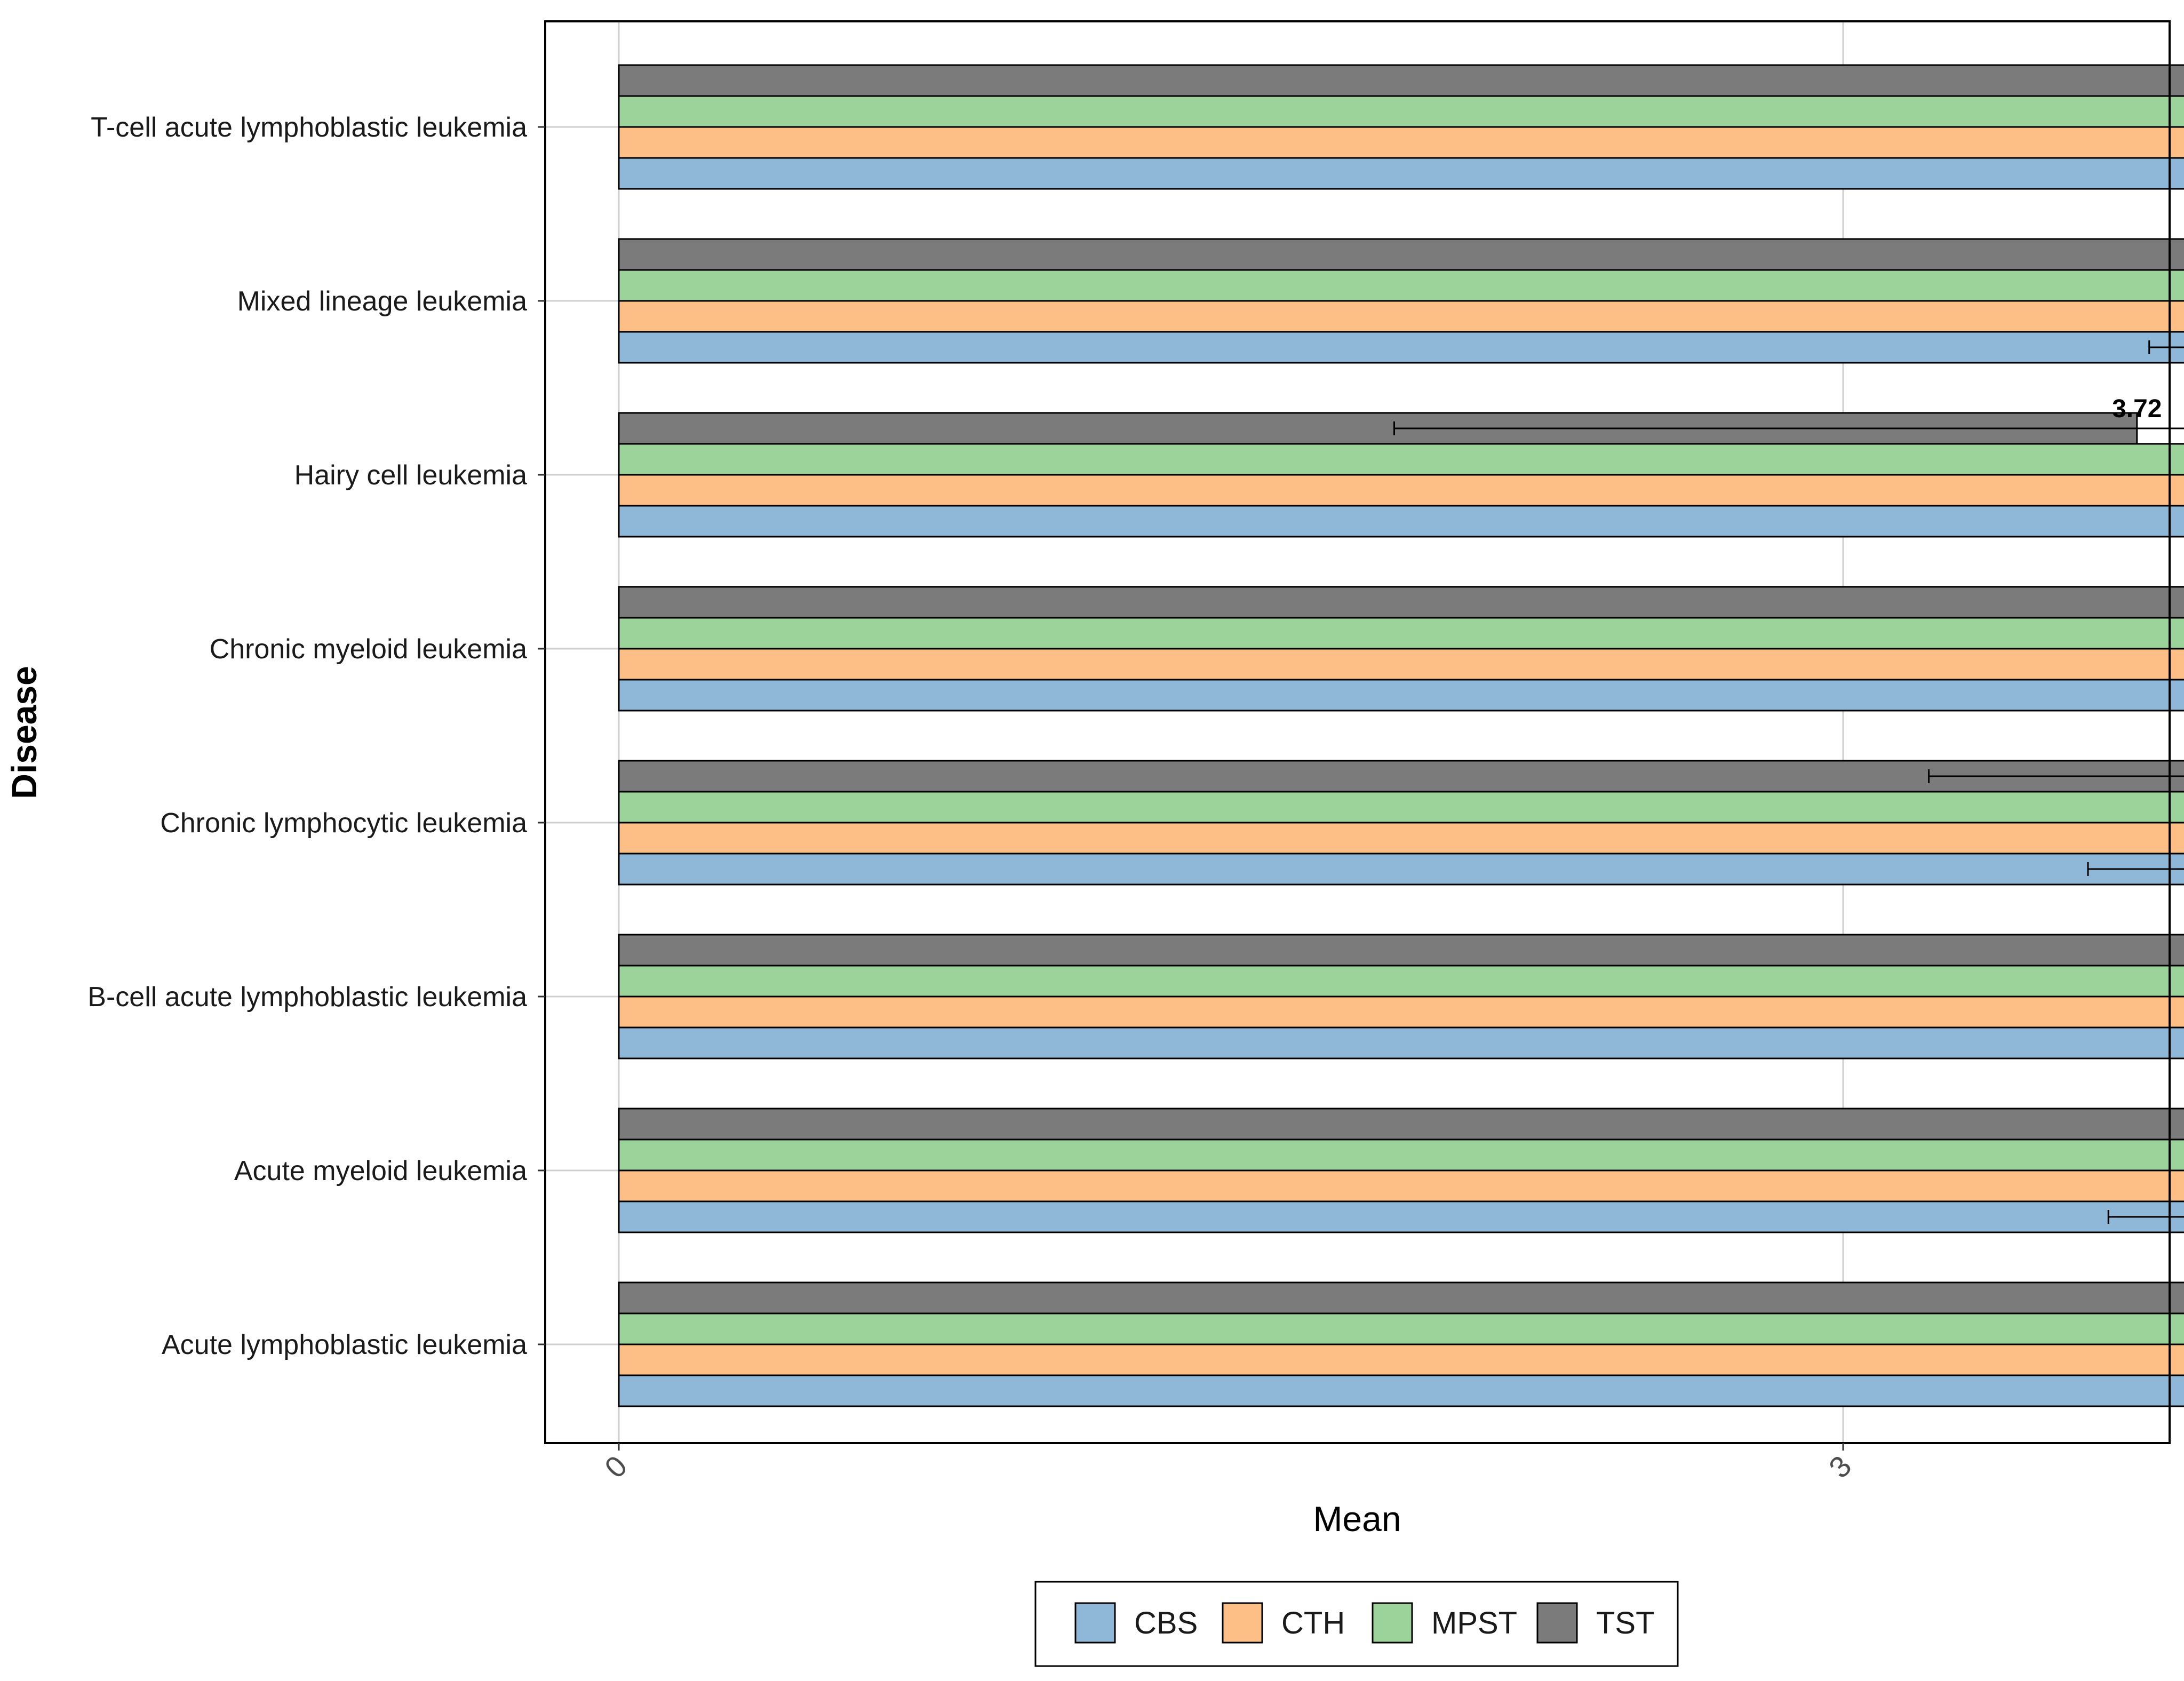  Describe the element at coordinates (1474, 1623) in the screenshot. I see `legend-label-mpst: MPST` at that location.